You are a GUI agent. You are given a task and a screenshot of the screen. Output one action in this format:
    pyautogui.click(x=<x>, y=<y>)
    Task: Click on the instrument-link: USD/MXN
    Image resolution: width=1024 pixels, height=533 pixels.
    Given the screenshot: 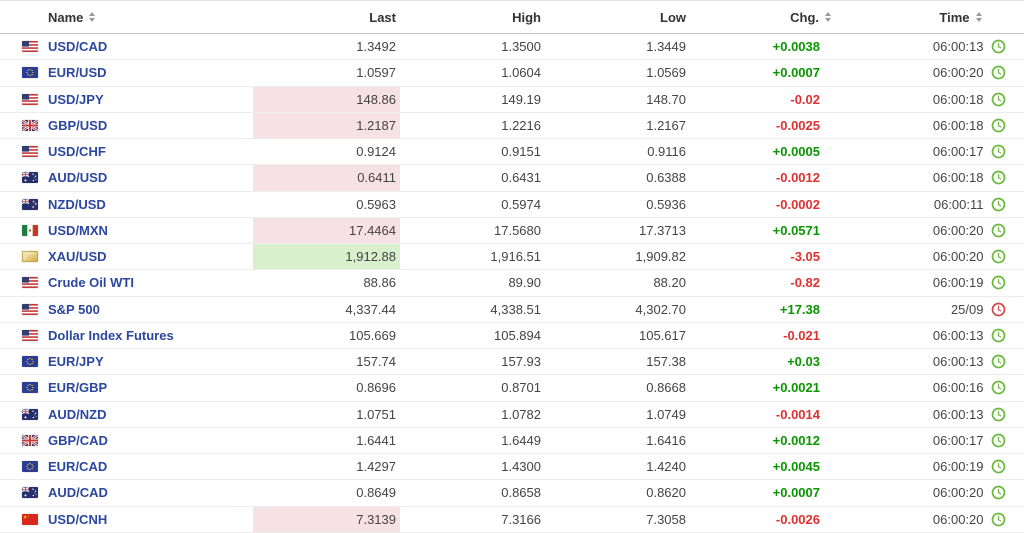 What is the action you would take?
    pyautogui.click(x=78, y=230)
    